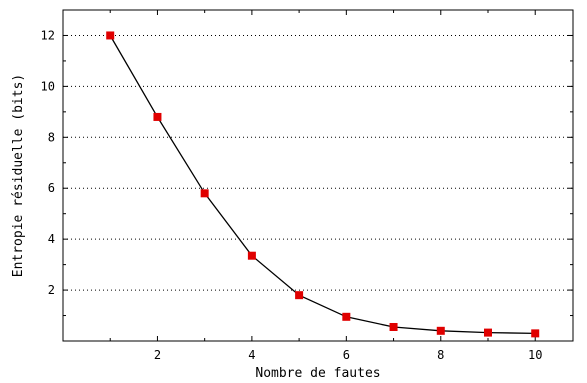  What do you see at coordinates (51, 188) in the screenshot?
I see `y-tick-label-6: 6` at bounding box center [51, 188].